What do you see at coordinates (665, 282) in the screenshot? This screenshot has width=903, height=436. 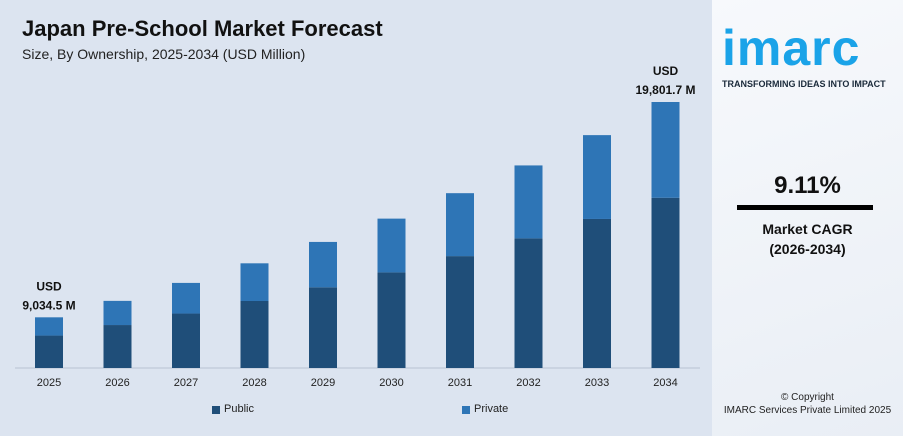 I see `bar-public-2034` at bounding box center [665, 282].